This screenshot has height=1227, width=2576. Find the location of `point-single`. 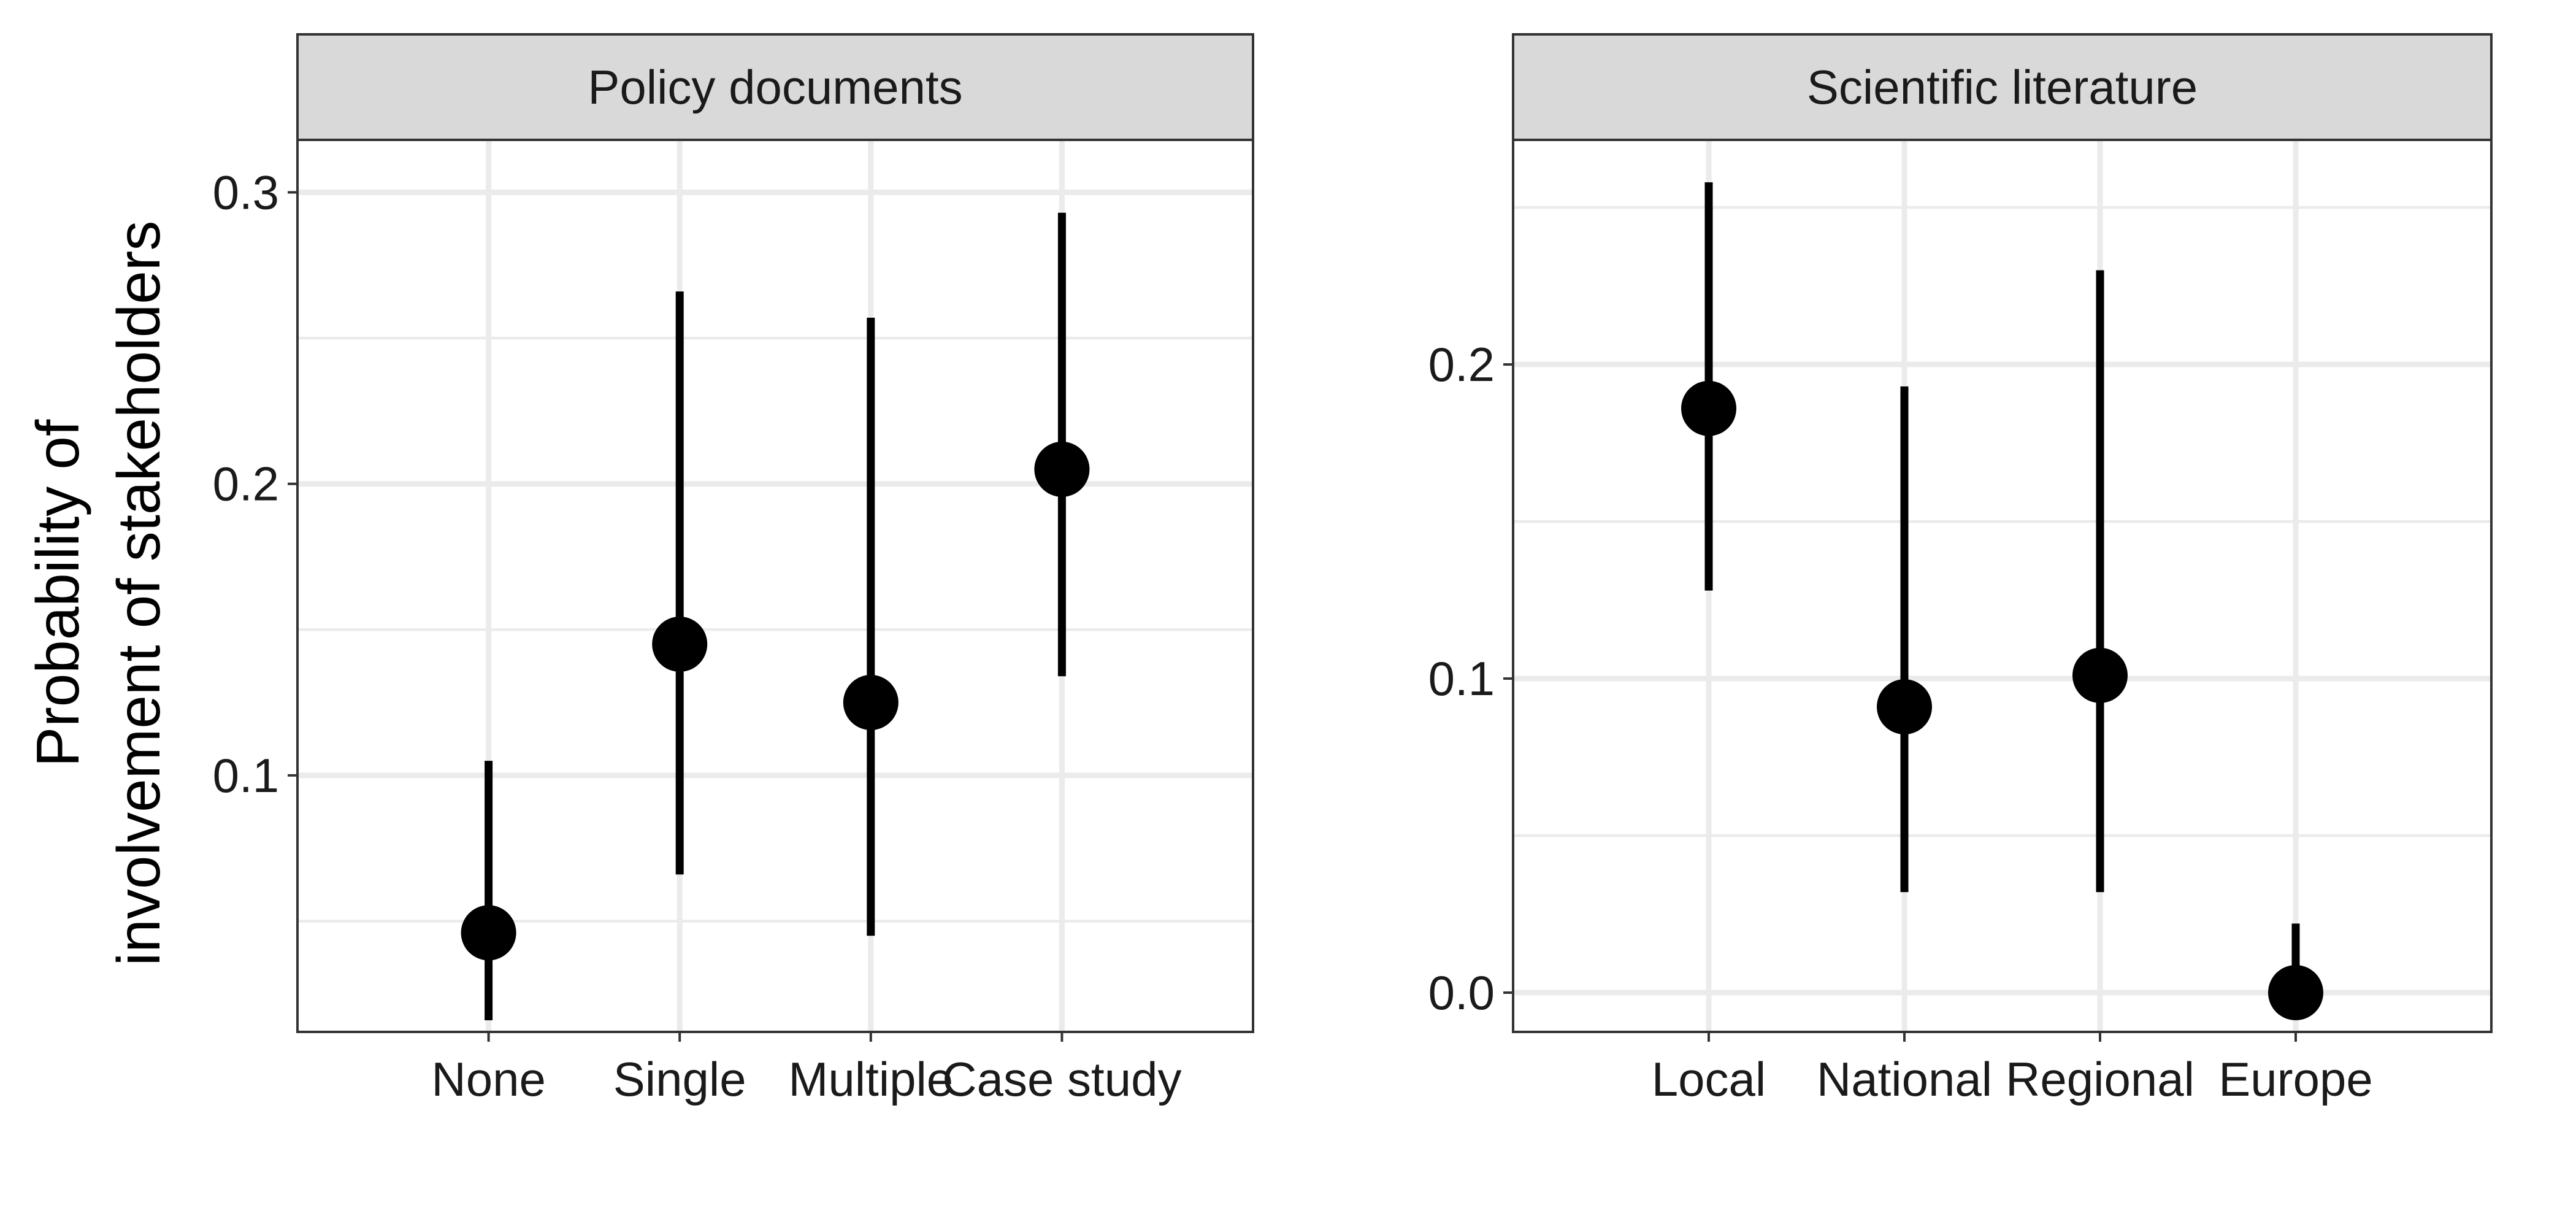

point-single is located at coordinates (680, 645).